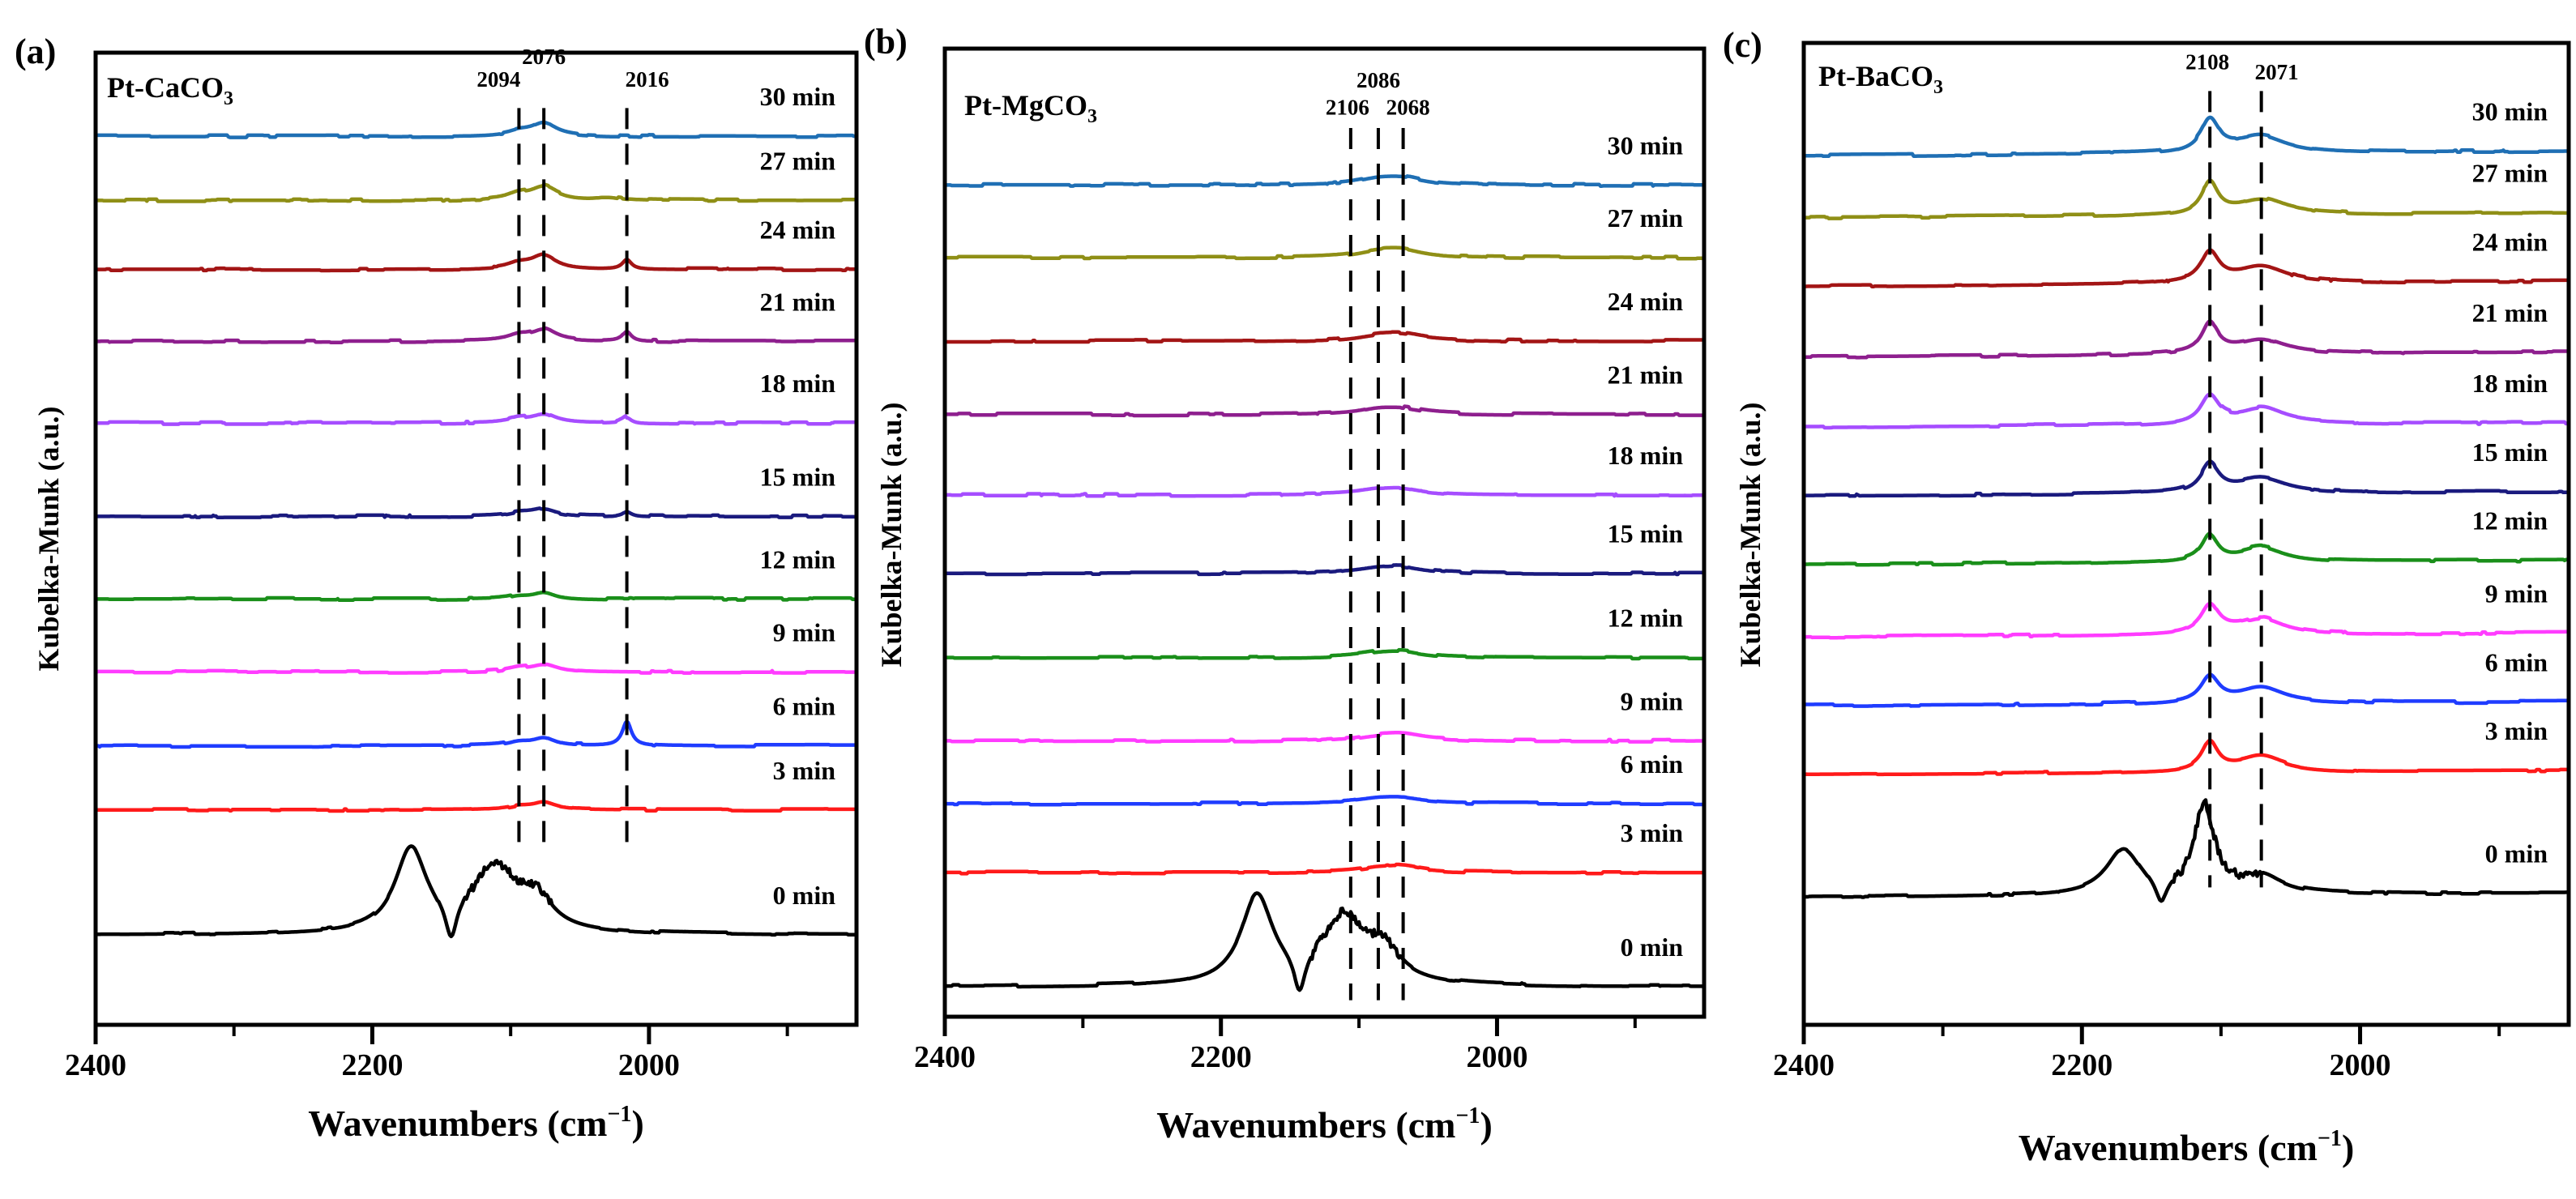 The width and height of the screenshot is (2576, 1199). I want to click on sample-title: Pt-MgCO3, so click(1030, 108).